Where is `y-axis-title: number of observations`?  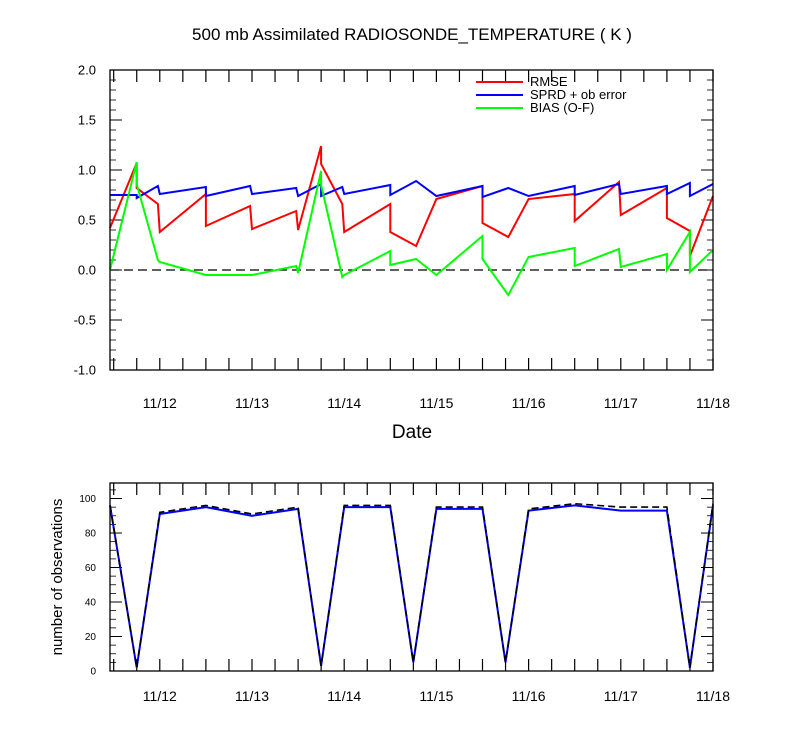 y-axis-title: number of observations is located at coordinates (57, 577).